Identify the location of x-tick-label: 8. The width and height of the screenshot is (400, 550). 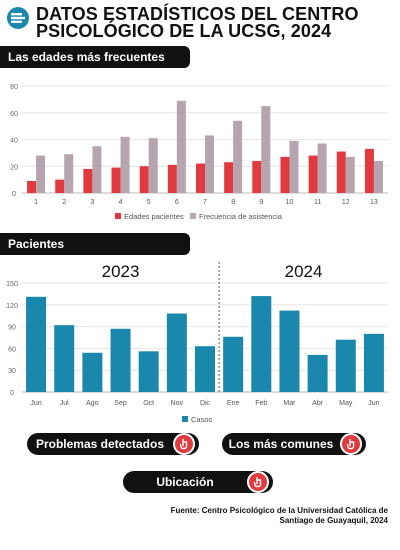
(233, 202).